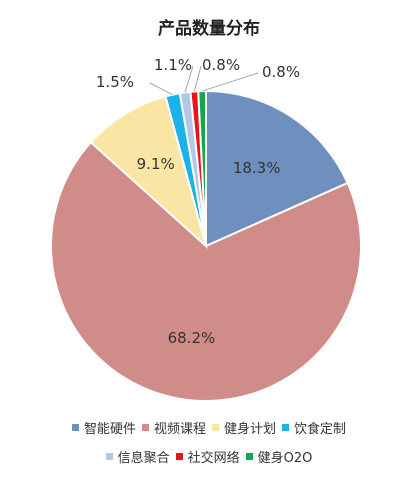 The width and height of the screenshot is (418, 483). I want to click on legend-item-diet-custom: 饮食定制, so click(314, 427).